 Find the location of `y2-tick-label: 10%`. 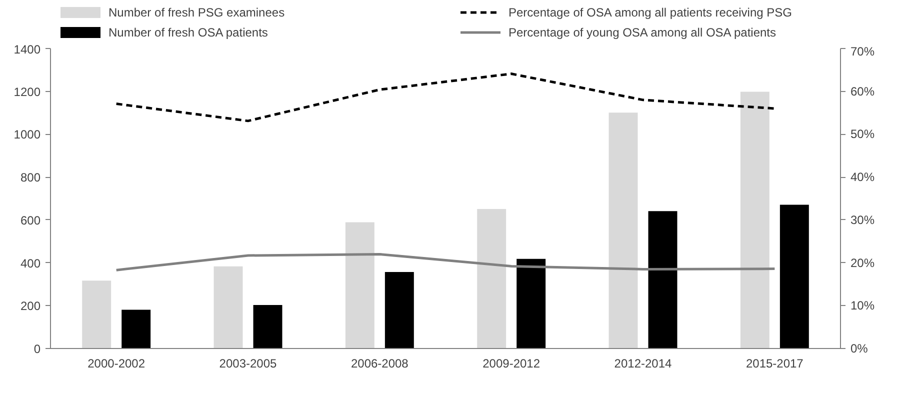

y2-tick-label: 10% is located at coordinates (862, 305).